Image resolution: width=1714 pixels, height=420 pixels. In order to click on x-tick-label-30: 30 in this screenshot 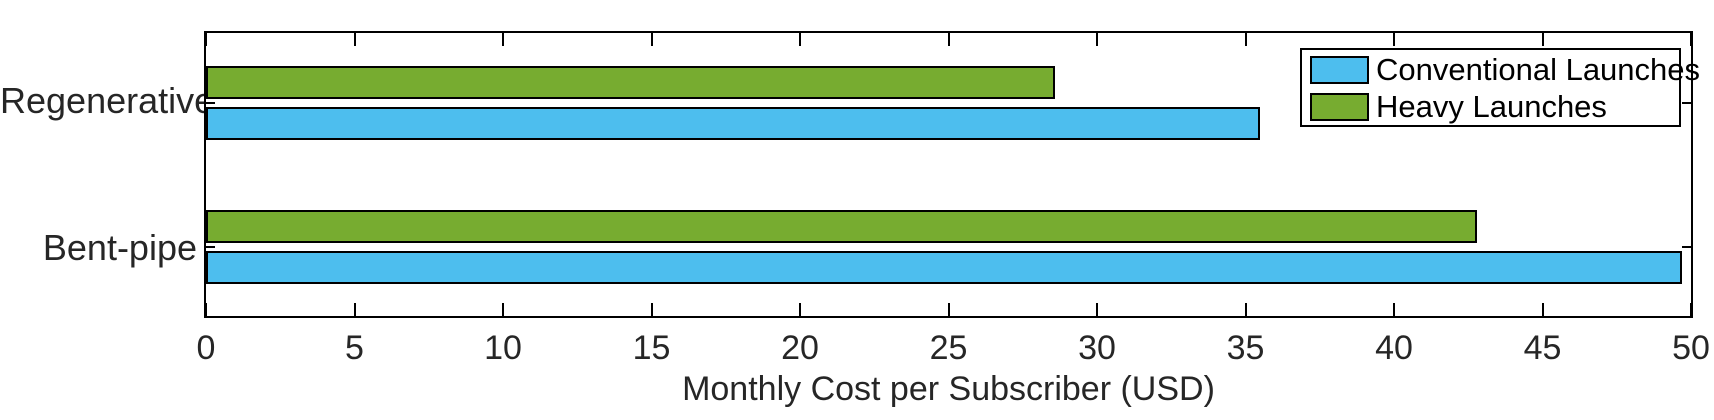, I will do `click(1097, 348)`.